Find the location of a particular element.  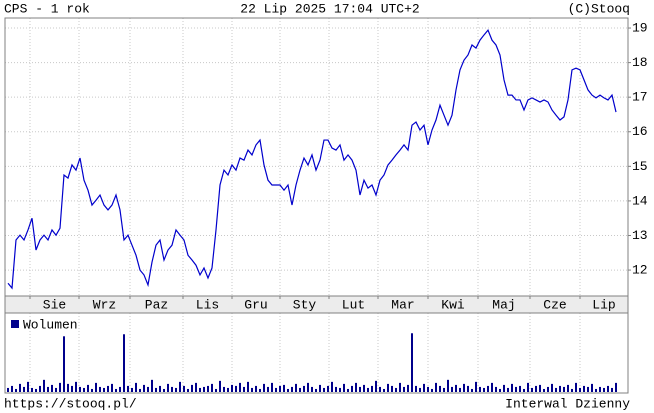

x-tick-label: Sty is located at coordinates (305, 304).